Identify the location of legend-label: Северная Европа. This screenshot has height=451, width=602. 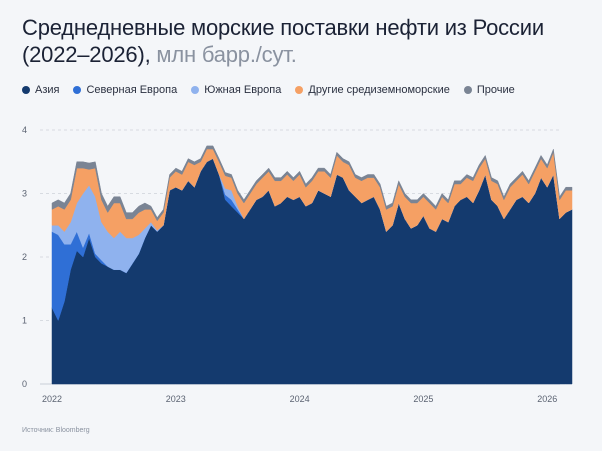
(132, 90).